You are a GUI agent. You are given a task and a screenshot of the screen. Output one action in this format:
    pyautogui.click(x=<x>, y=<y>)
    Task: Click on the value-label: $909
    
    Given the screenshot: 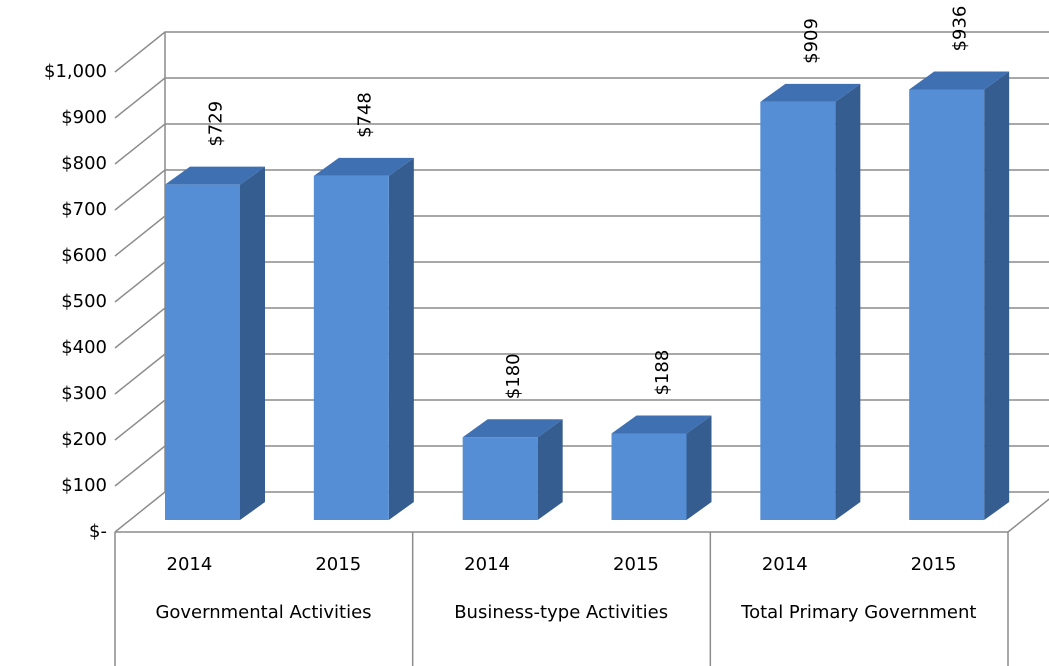 What is the action you would take?
    pyautogui.click(x=811, y=41)
    